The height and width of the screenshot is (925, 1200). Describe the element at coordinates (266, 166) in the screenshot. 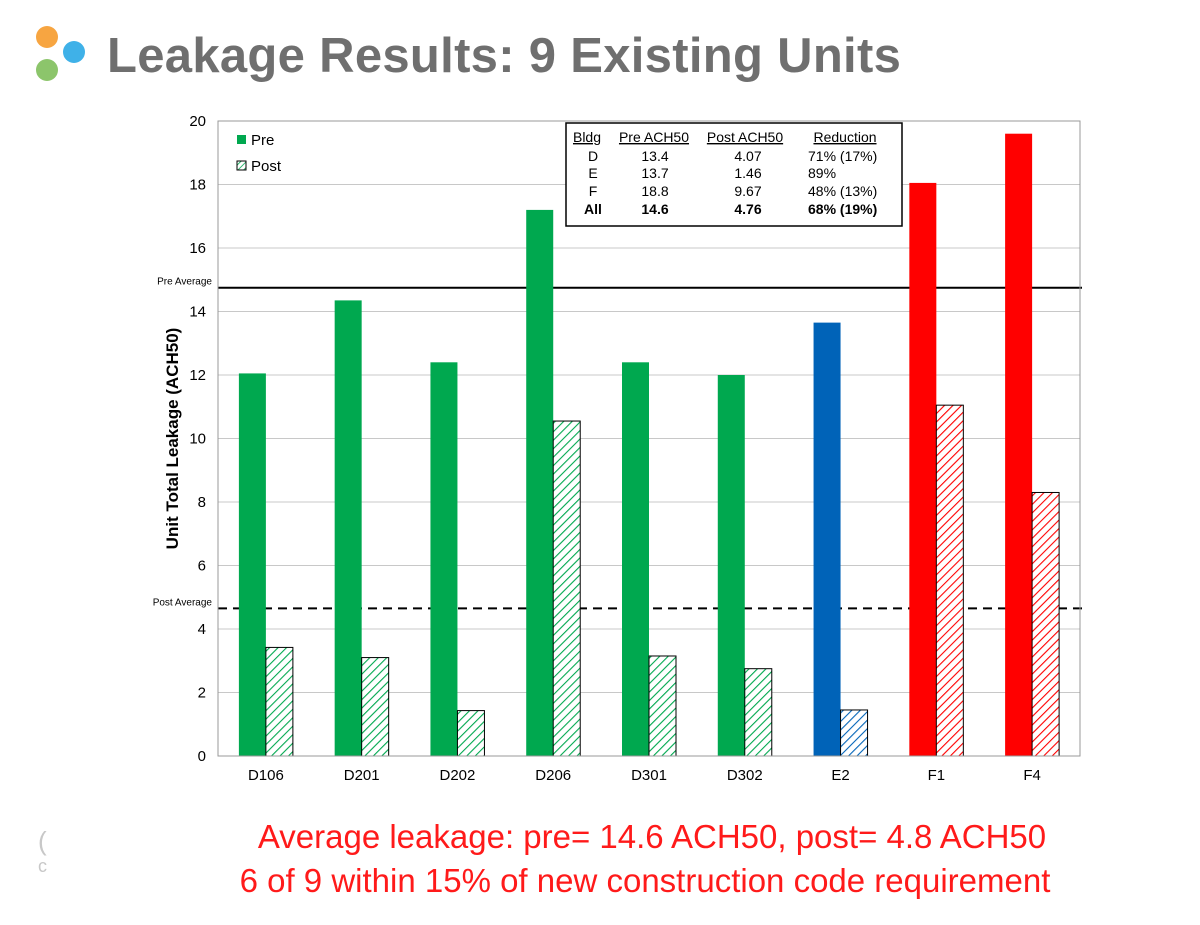

I see `legend-label-post: Post` at that location.